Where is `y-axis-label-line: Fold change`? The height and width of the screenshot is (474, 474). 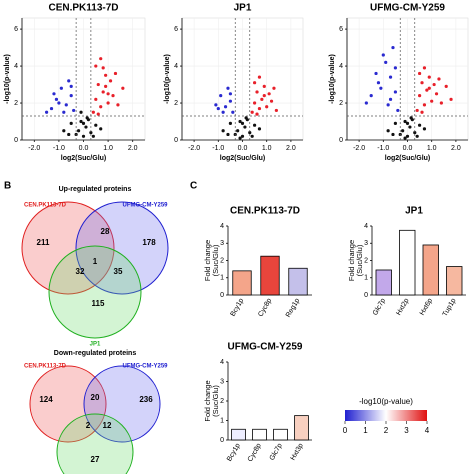 y-axis-label-line: Fold change is located at coordinates (207, 260).